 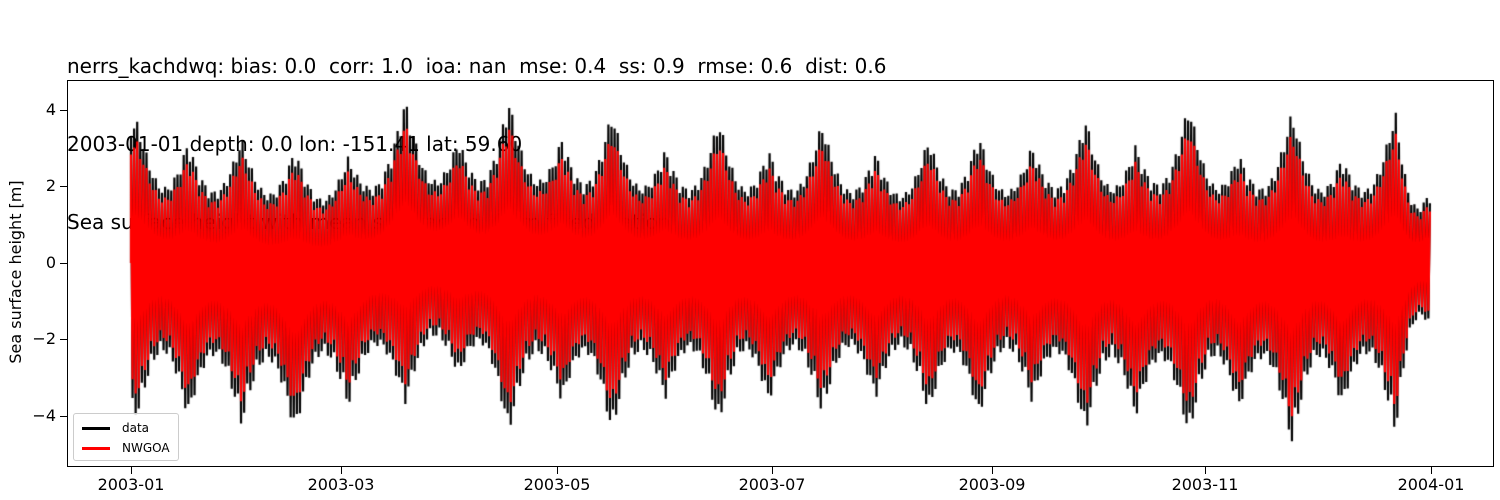 I want to click on xtick-label: 2003-05, so click(x=557, y=484).